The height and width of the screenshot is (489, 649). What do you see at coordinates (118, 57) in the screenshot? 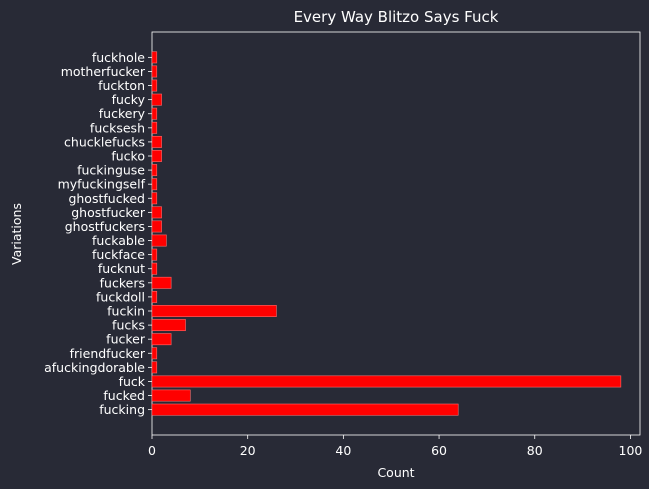
I see `y-tick-label: fuckhole` at bounding box center [118, 57].